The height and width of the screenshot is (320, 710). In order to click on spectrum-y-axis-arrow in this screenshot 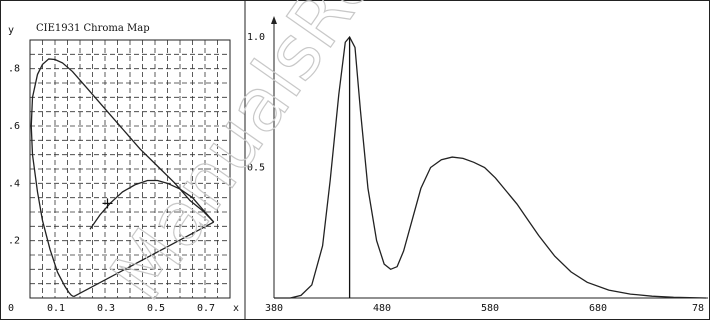, I will do `click(274, 20)`.